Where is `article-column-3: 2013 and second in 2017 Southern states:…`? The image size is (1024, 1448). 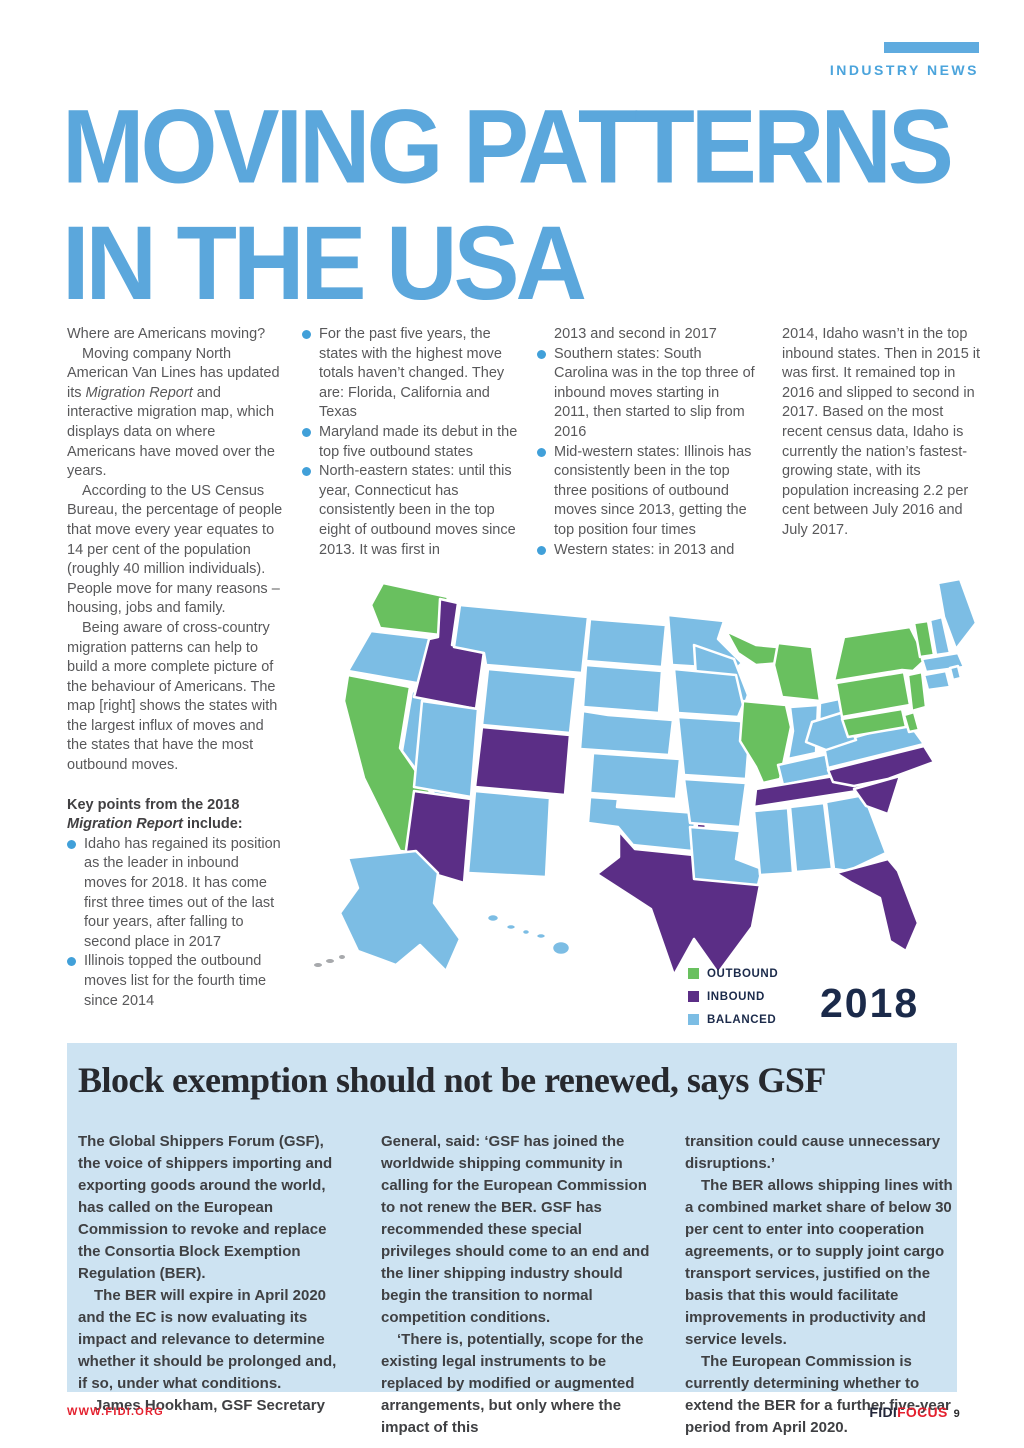 article-column-3: 2013 and second in 2017 Southern states:… is located at coordinates (647, 442).